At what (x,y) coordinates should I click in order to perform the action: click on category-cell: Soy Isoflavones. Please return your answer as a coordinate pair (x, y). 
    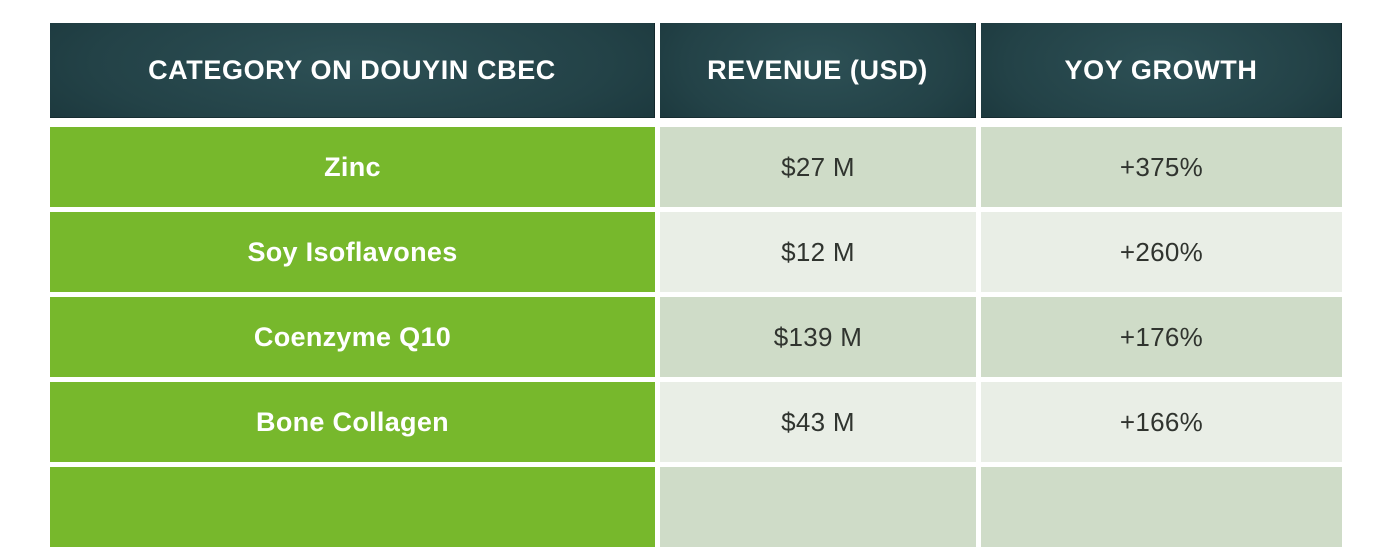
    Looking at the image, I should click on (352, 252).